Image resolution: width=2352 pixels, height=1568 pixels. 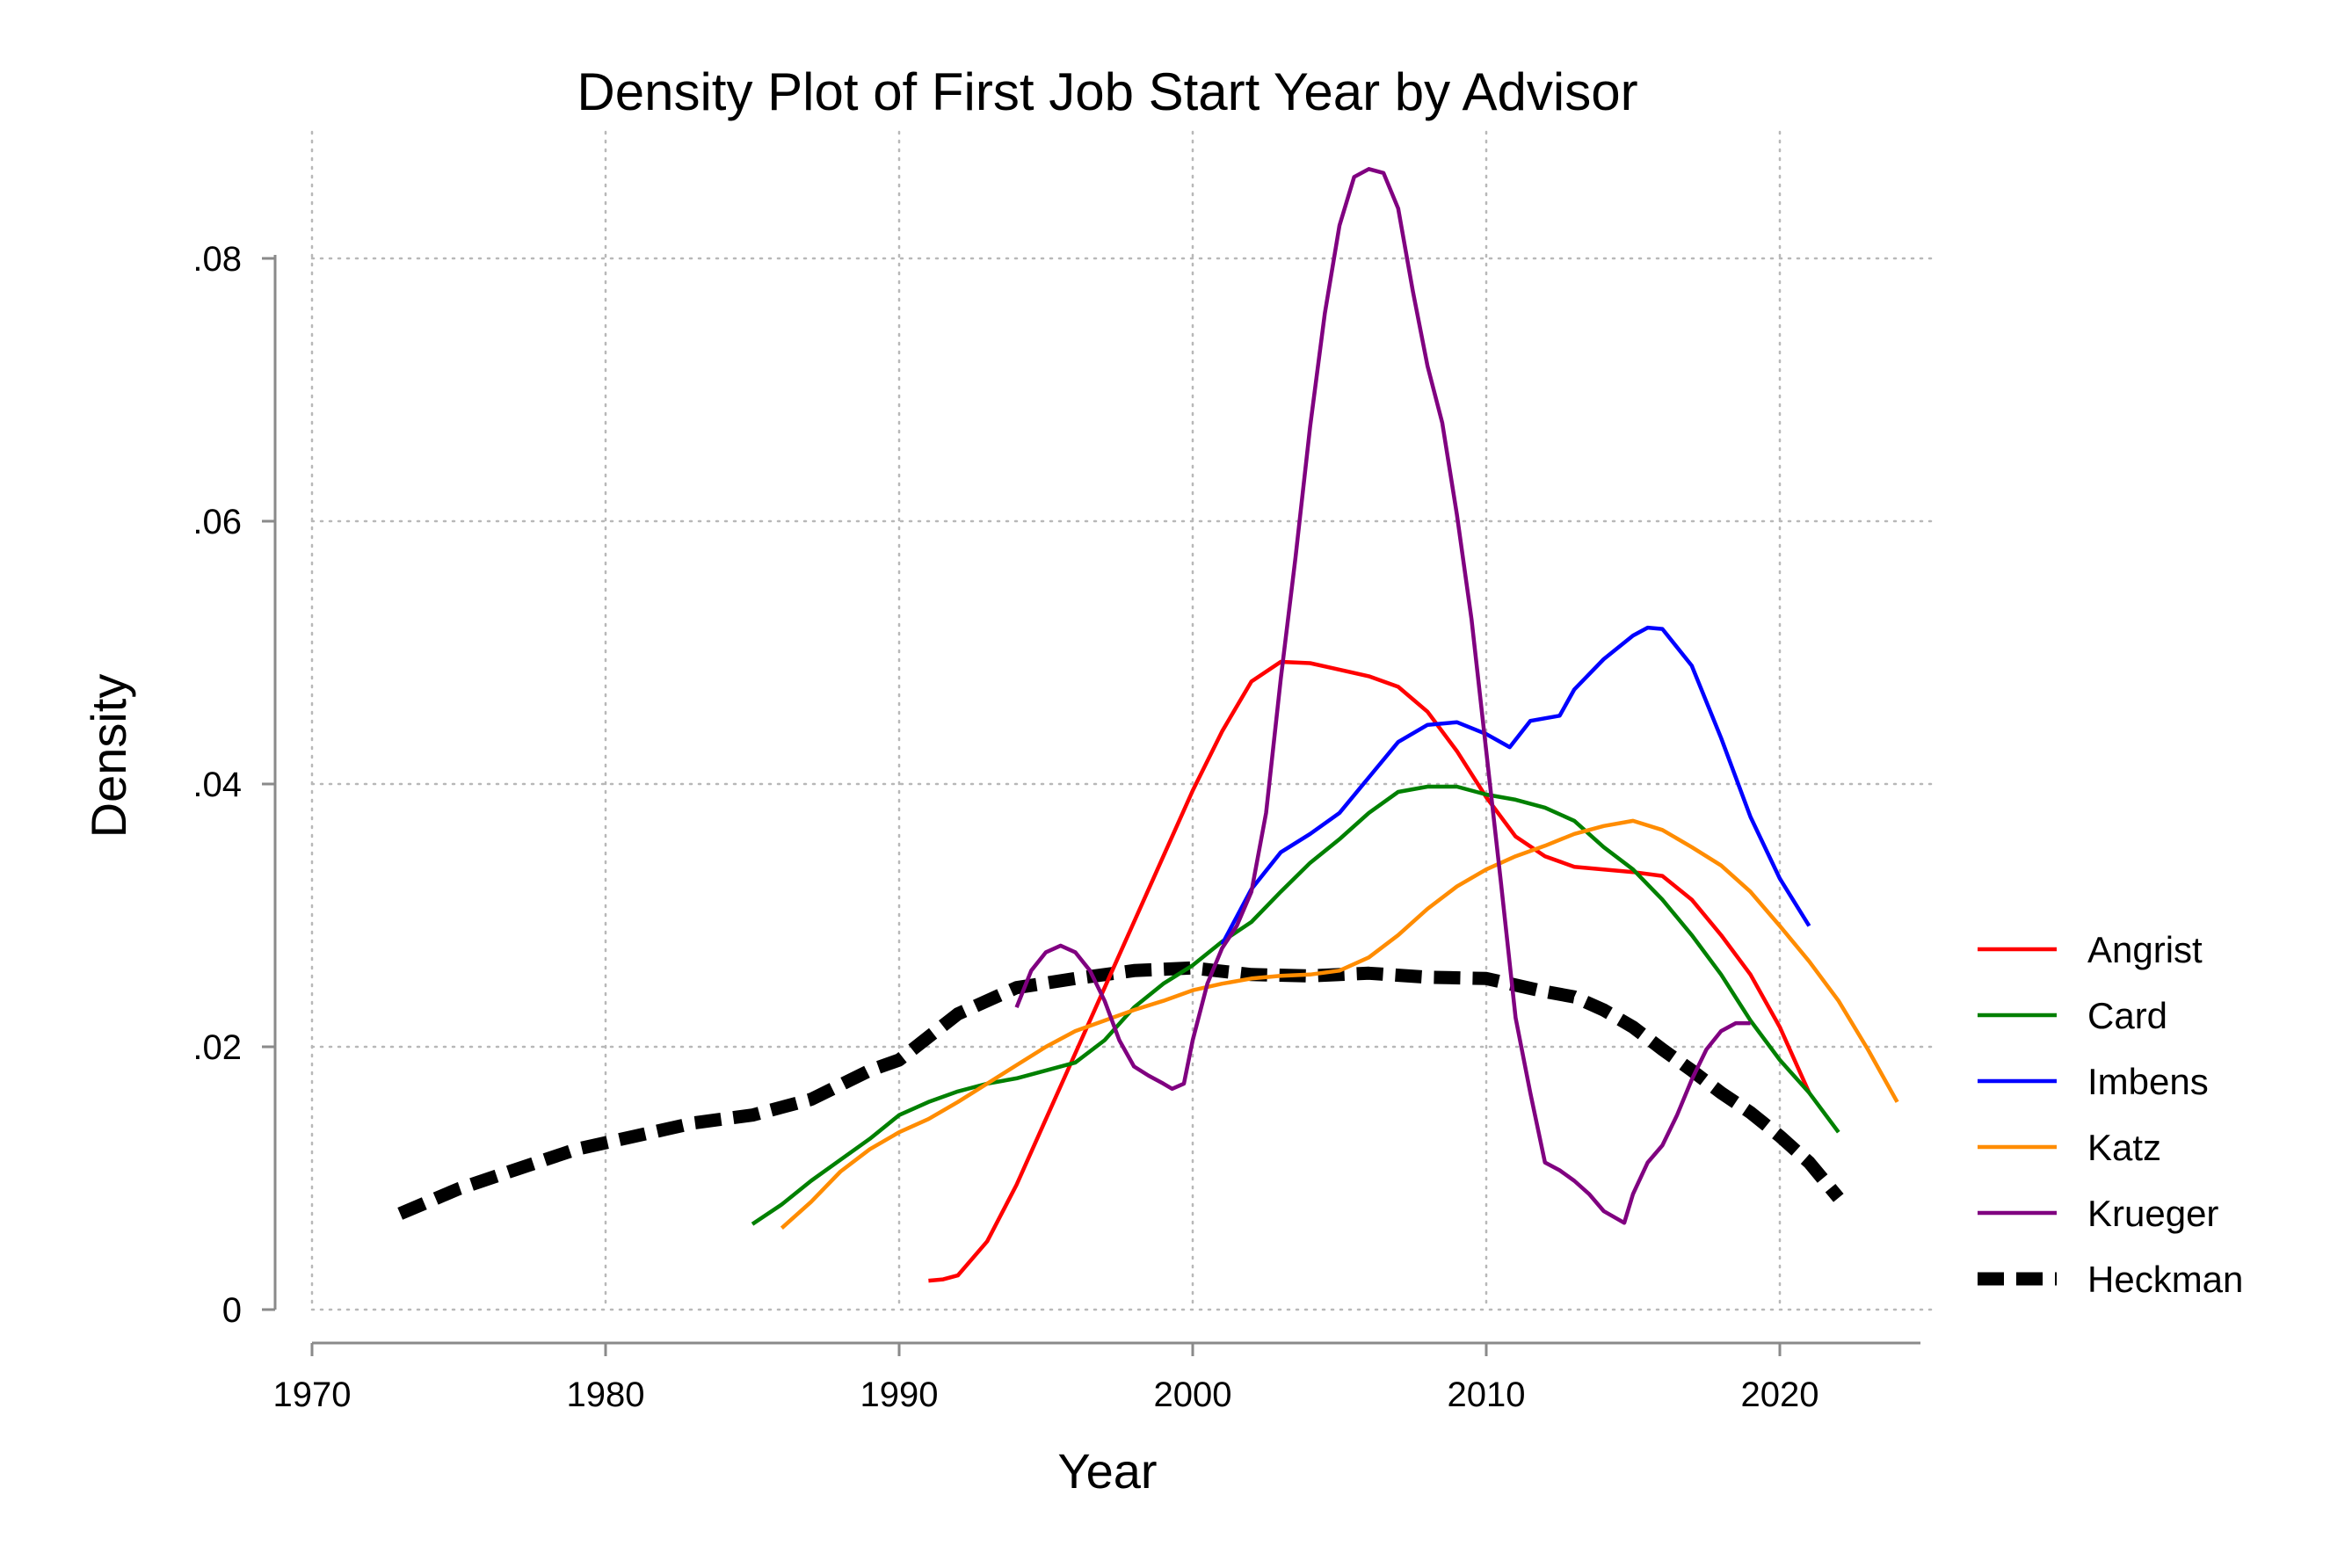 I want to click on y-tick-label: .08, so click(x=217, y=259).